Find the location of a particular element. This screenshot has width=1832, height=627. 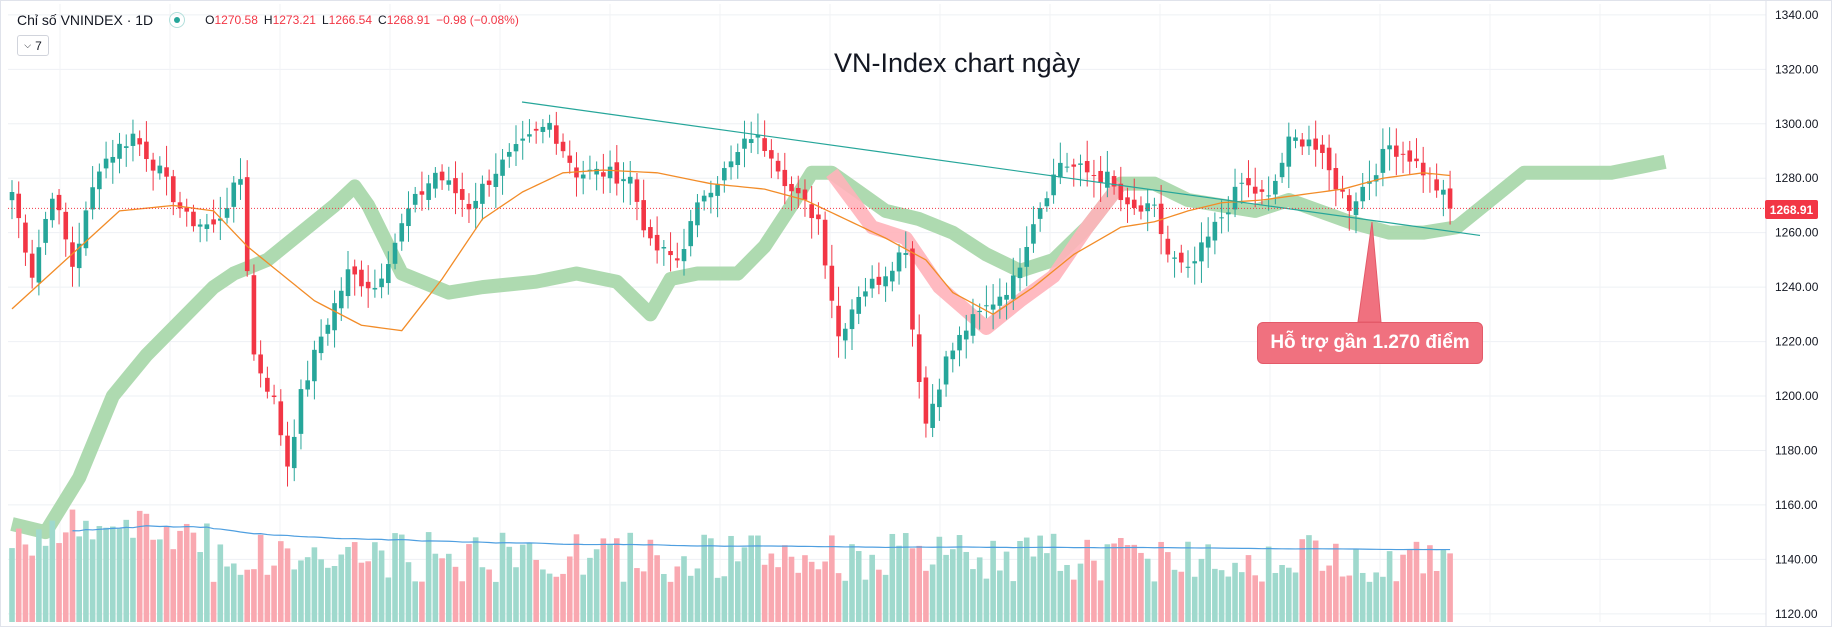

y-tick-label: 1280.00 is located at coordinates (1797, 178).